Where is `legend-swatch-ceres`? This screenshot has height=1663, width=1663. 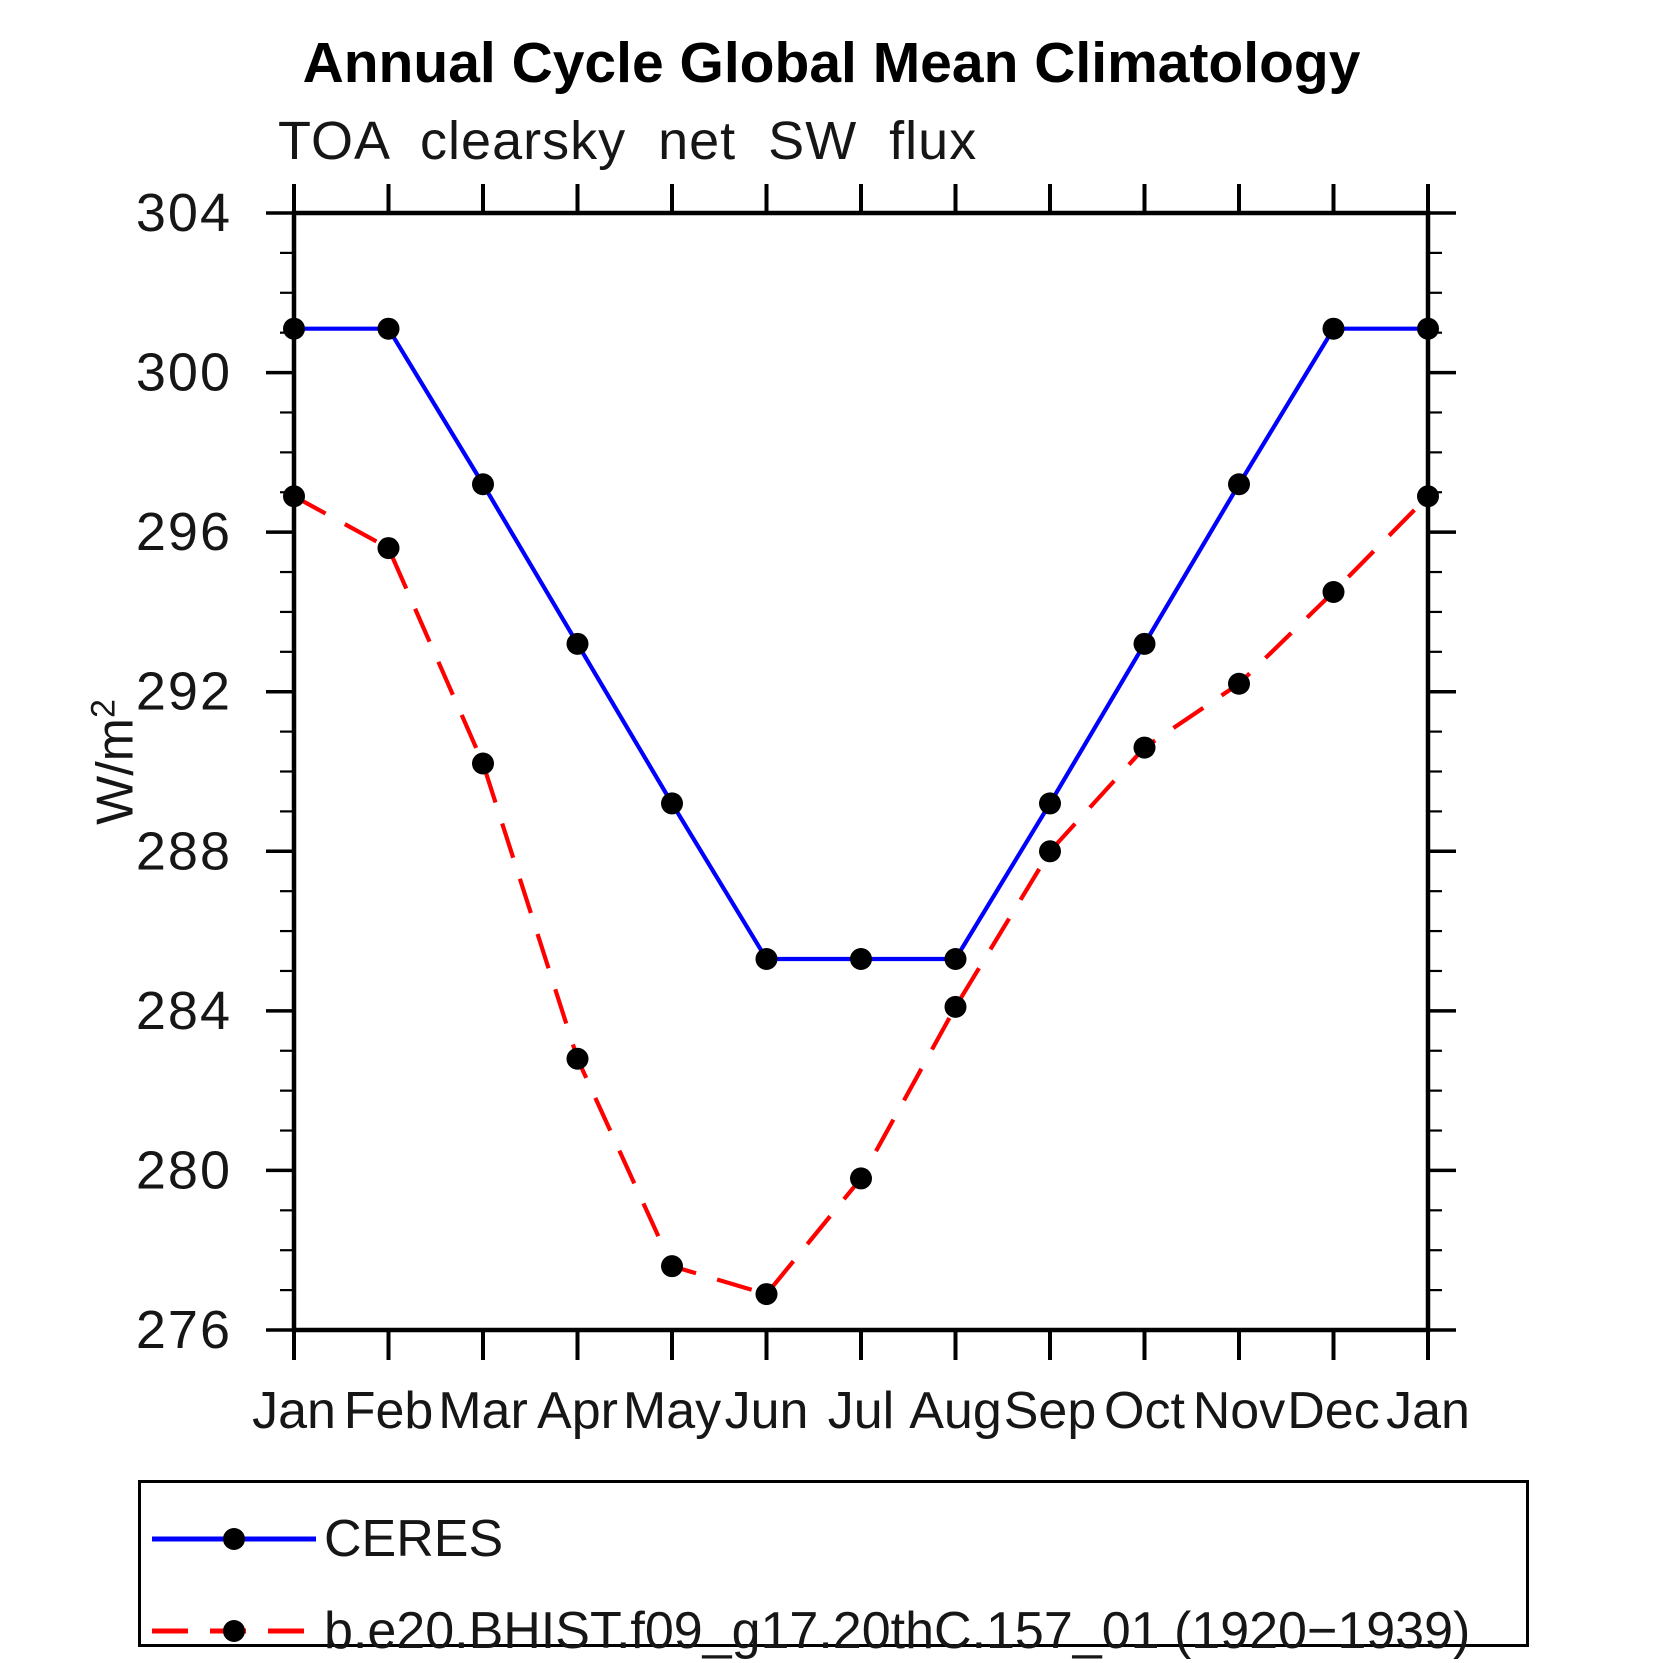 legend-swatch-ceres is located at coordinates (234, 1539).